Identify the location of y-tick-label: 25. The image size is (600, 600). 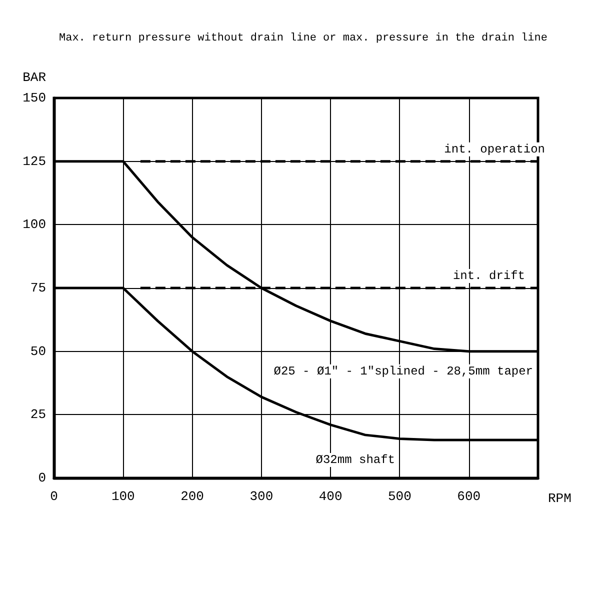
(38, 414).